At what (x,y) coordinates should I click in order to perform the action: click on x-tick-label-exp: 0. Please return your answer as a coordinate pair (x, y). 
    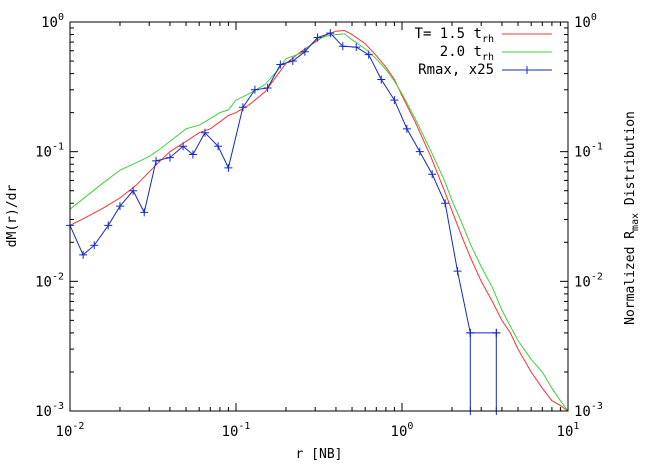
    Looking at the image, I should click on (410, 426).